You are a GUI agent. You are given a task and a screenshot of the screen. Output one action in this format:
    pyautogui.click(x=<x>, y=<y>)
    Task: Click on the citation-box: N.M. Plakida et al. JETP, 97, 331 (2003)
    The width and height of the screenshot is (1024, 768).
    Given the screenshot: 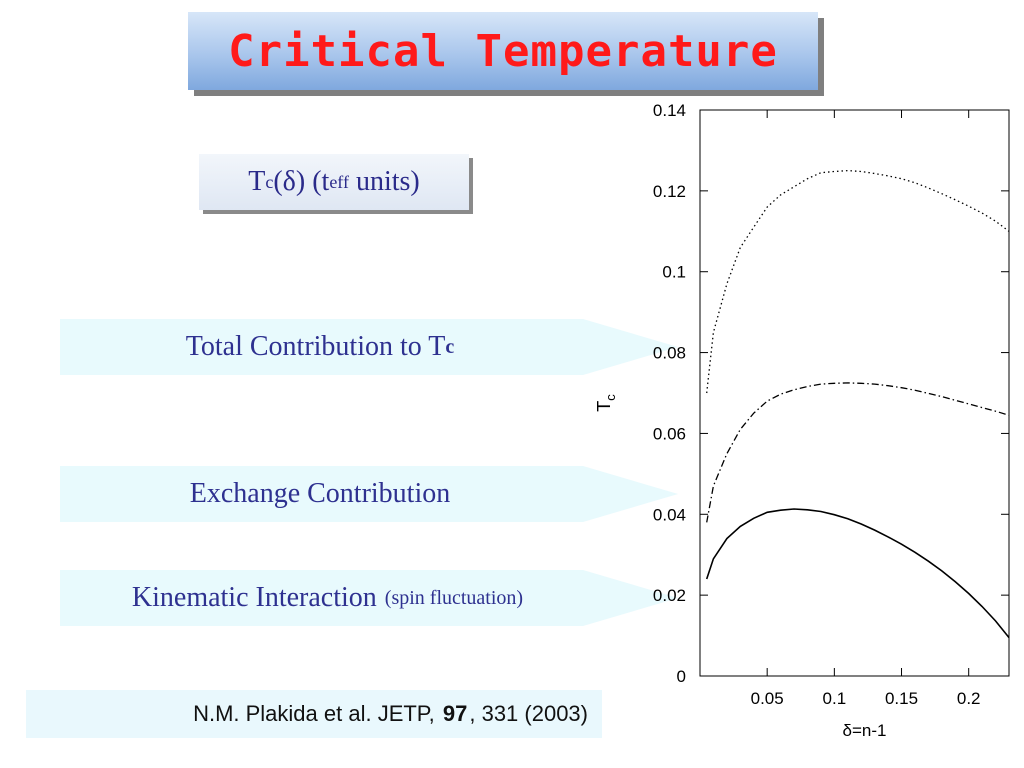 What is the action you would take?
    pyautogui.click(x=314, y=714)
    